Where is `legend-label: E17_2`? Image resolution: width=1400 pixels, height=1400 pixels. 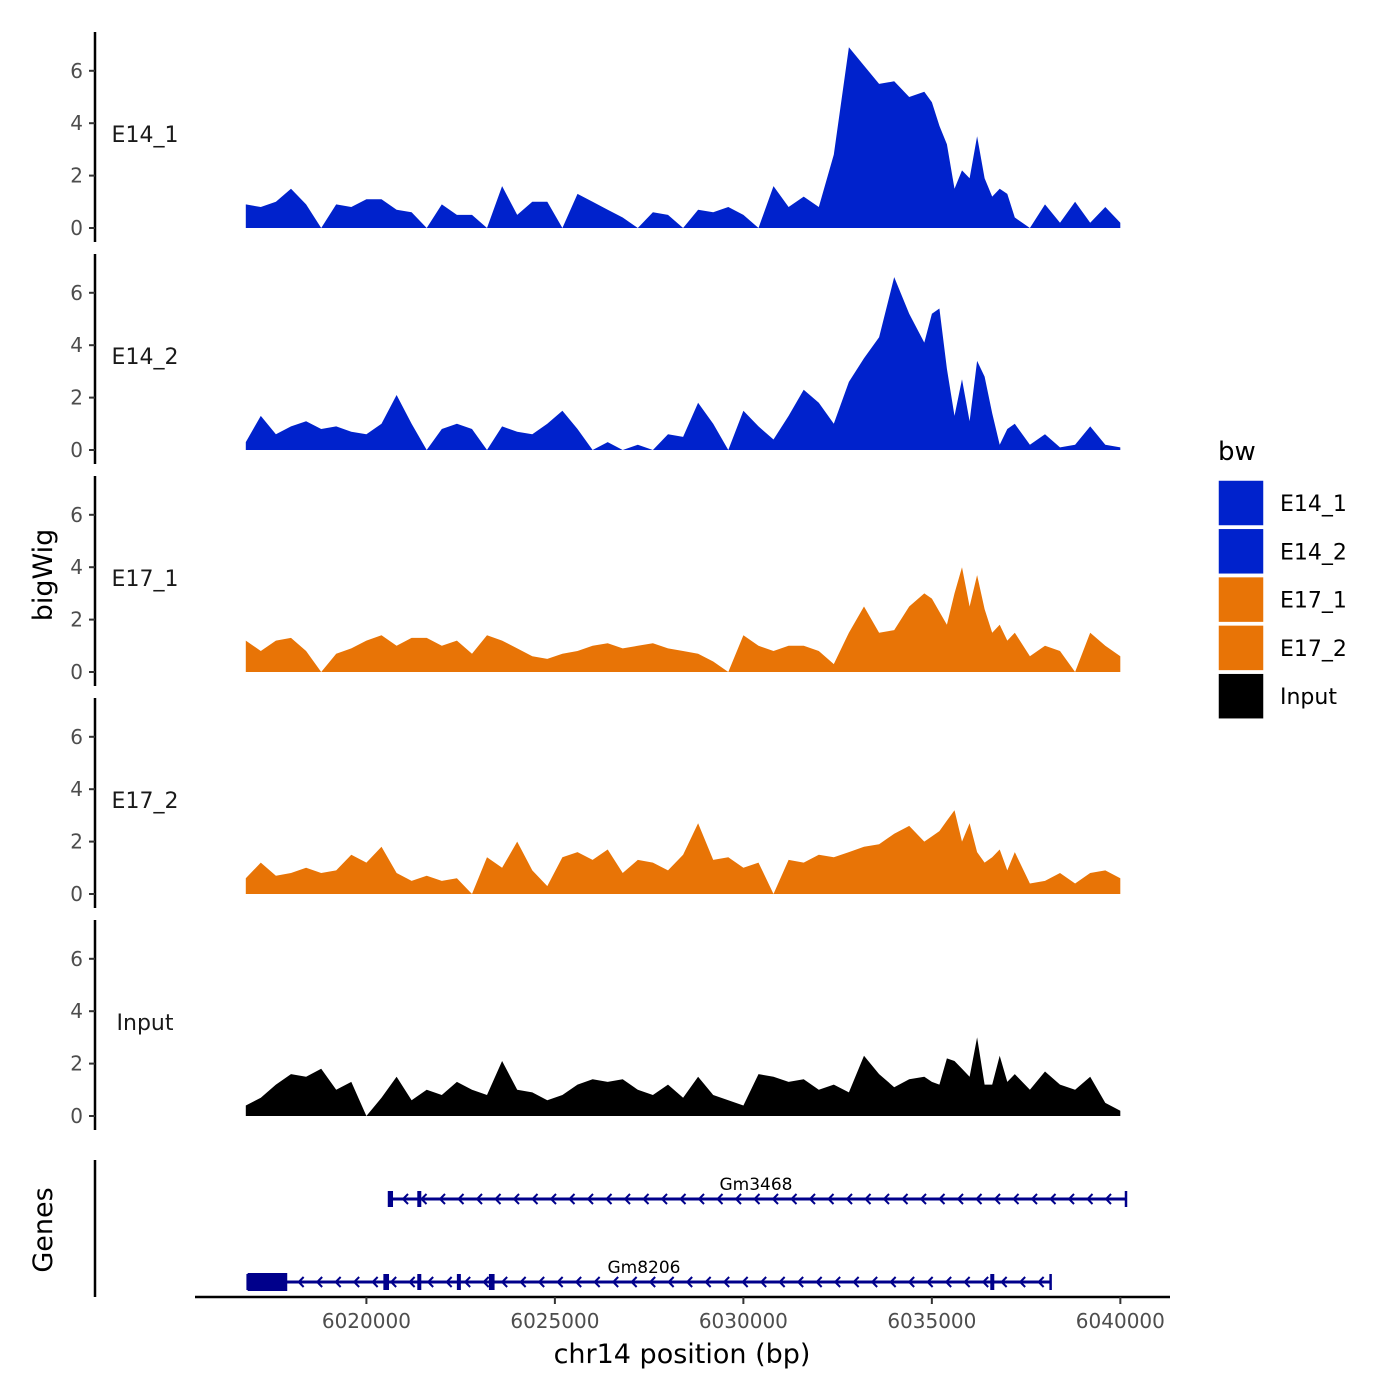 legend-label: E17_2 is located at coordinates (1313, 649).